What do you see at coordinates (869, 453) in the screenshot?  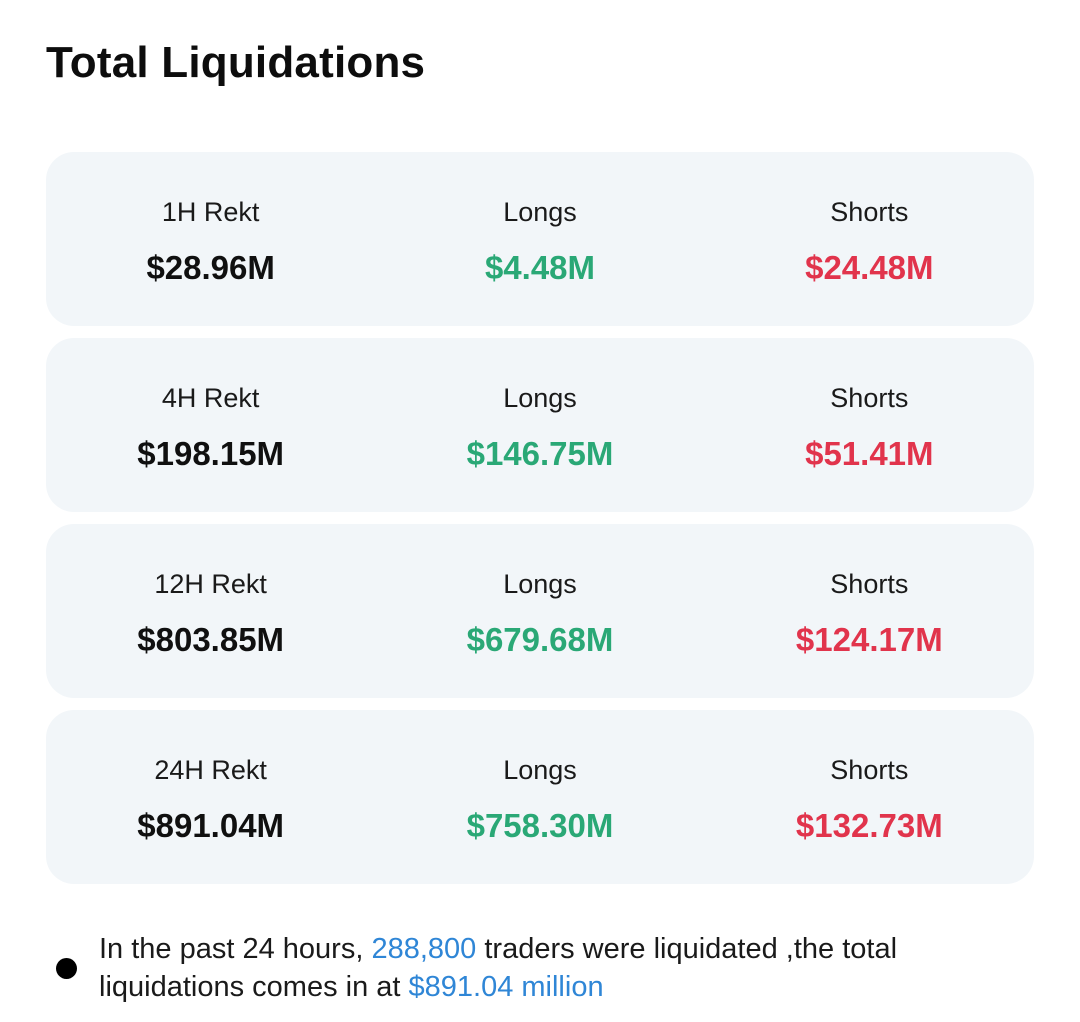 I see `shorts-value: $51.41M` at bounding box center [869, 453].